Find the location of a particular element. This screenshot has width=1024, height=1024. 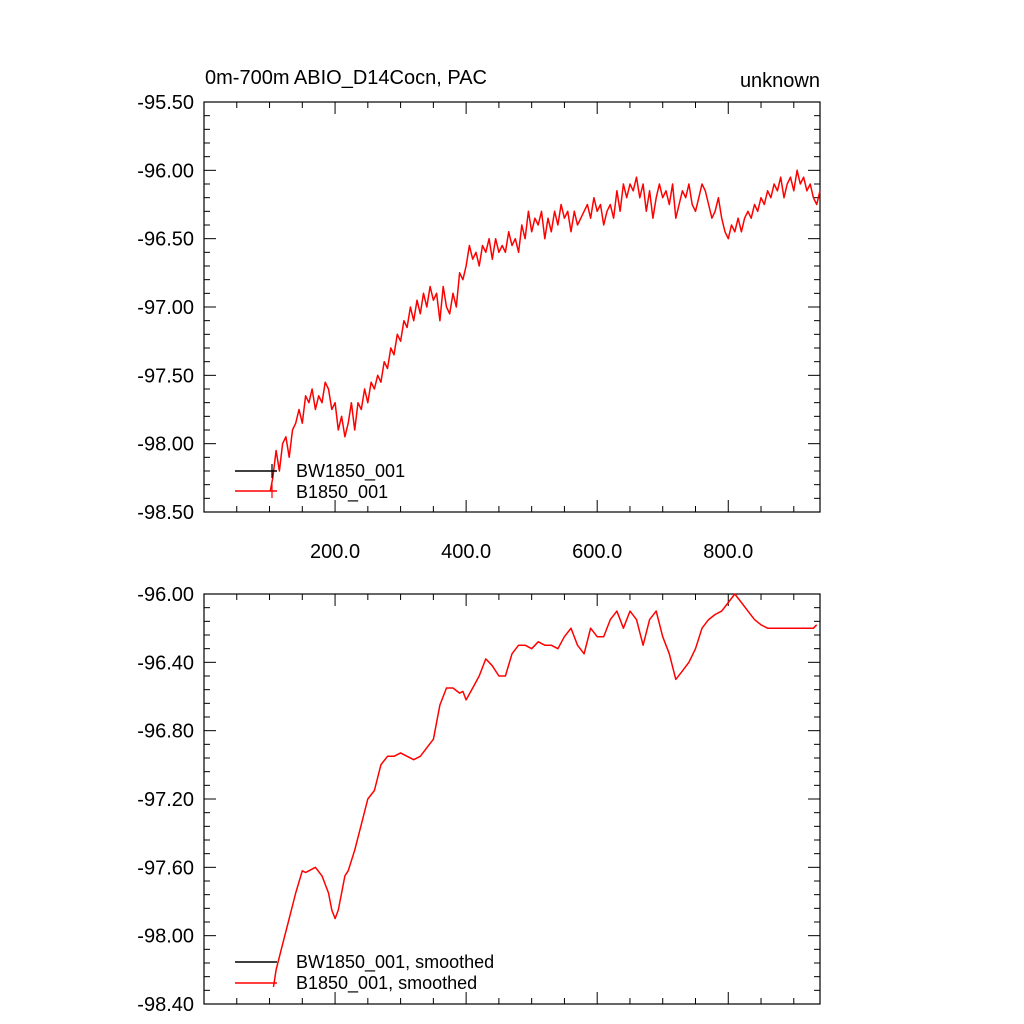

legend-label-bw1850-smoothed: BW1850_001, smoothed is located at coordinates (395, 962).